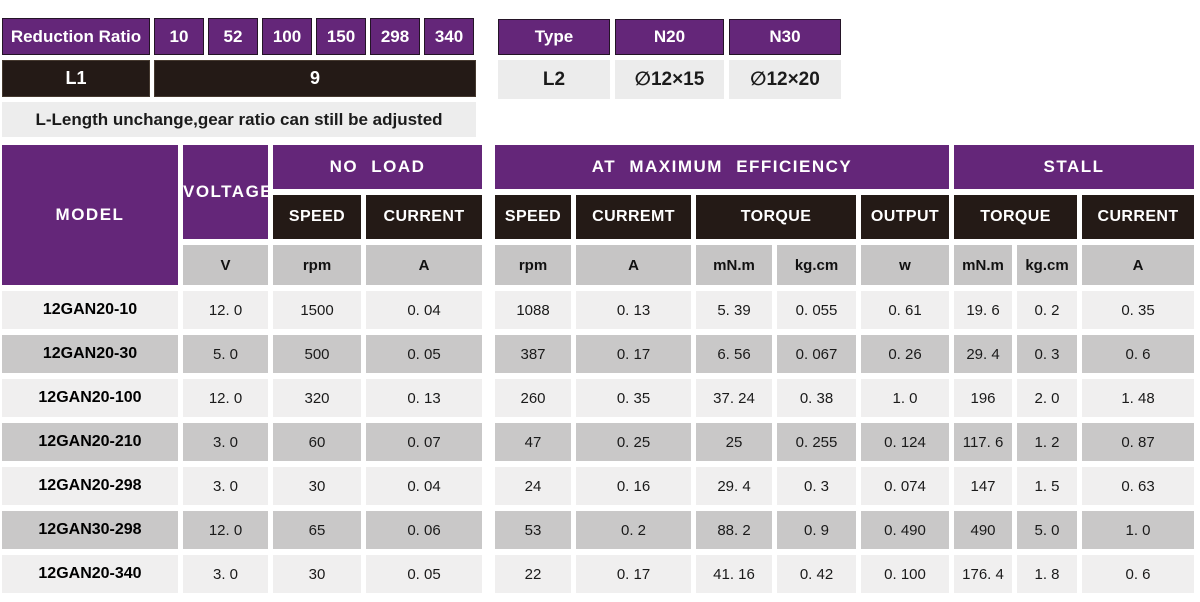 The height and width of the screenshot is (602, 1200). Describe the element at coordinates (734, 398) in the screenshot. I see `value-cell: 37. 24` at that location.